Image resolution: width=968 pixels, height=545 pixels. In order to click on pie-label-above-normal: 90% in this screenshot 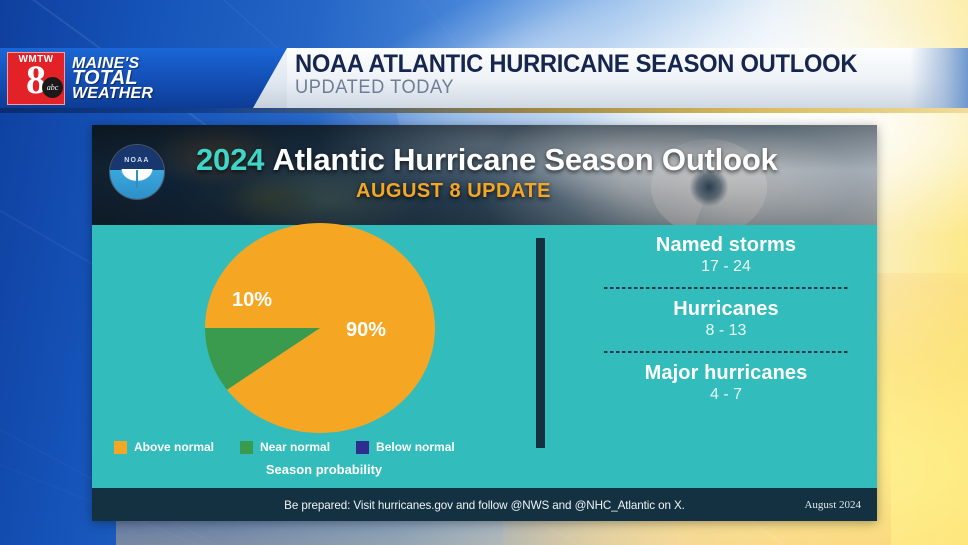, I will do `click(366, 330)`.